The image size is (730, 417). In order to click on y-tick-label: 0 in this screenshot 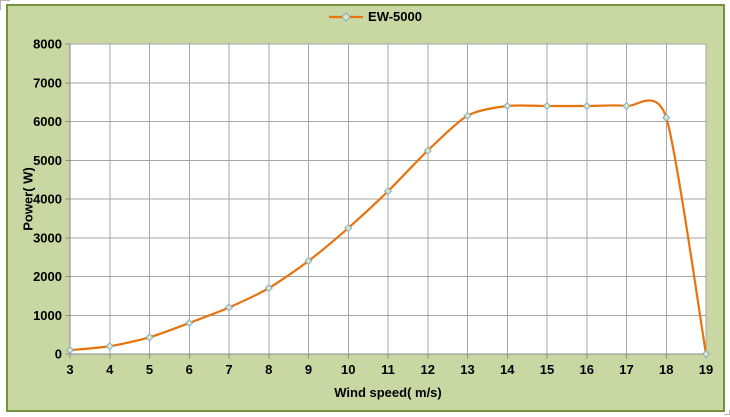, I will do `click(58, 354)`.